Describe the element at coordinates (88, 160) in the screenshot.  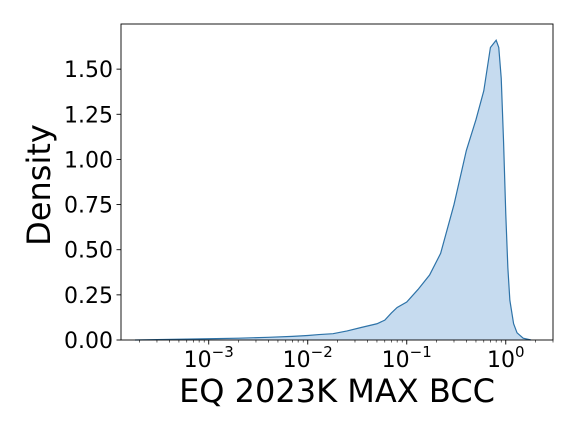
I see `y-tick-label: 1.00` at that location.